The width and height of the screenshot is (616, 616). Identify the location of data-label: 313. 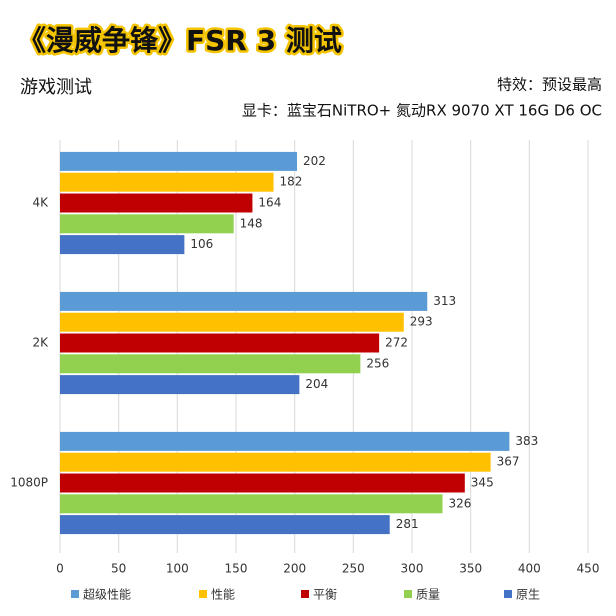
(444, 301).